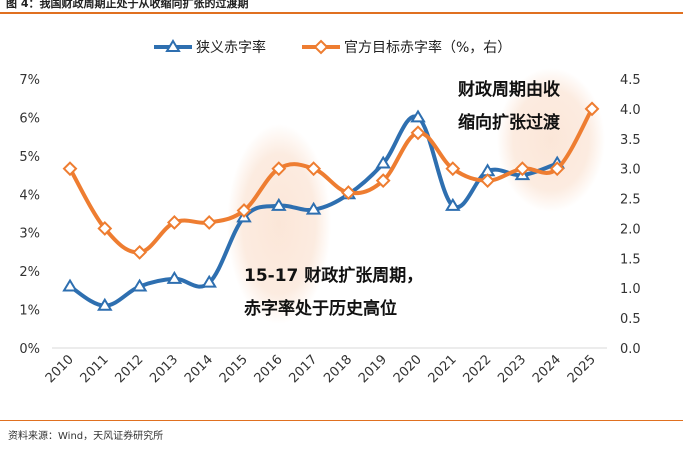 This screenshot has height=456, width=683. What do you see at coordinates (630, 259) in the screenshot?
I see `right-axis-tick: 1.5` at bounding box center [630, 259].